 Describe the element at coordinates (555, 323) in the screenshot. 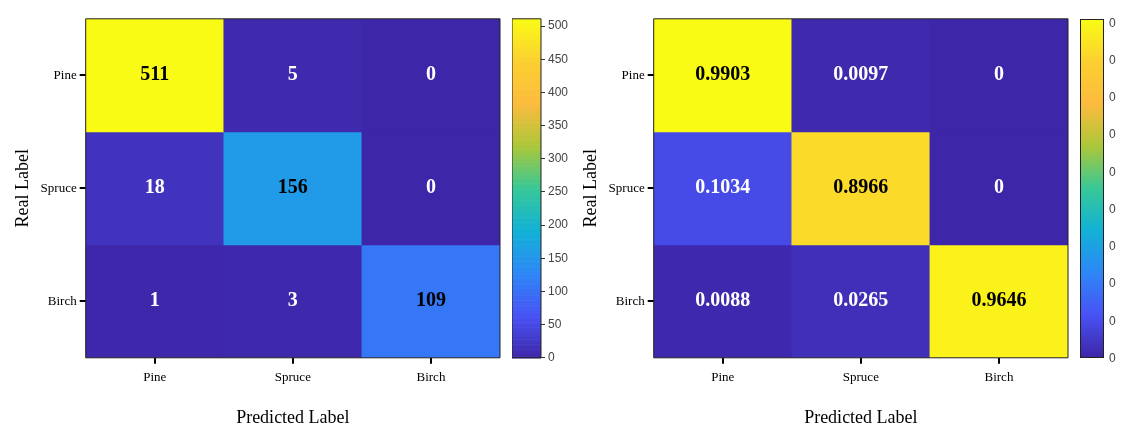

I see `color-bar-label: 50` at that location.